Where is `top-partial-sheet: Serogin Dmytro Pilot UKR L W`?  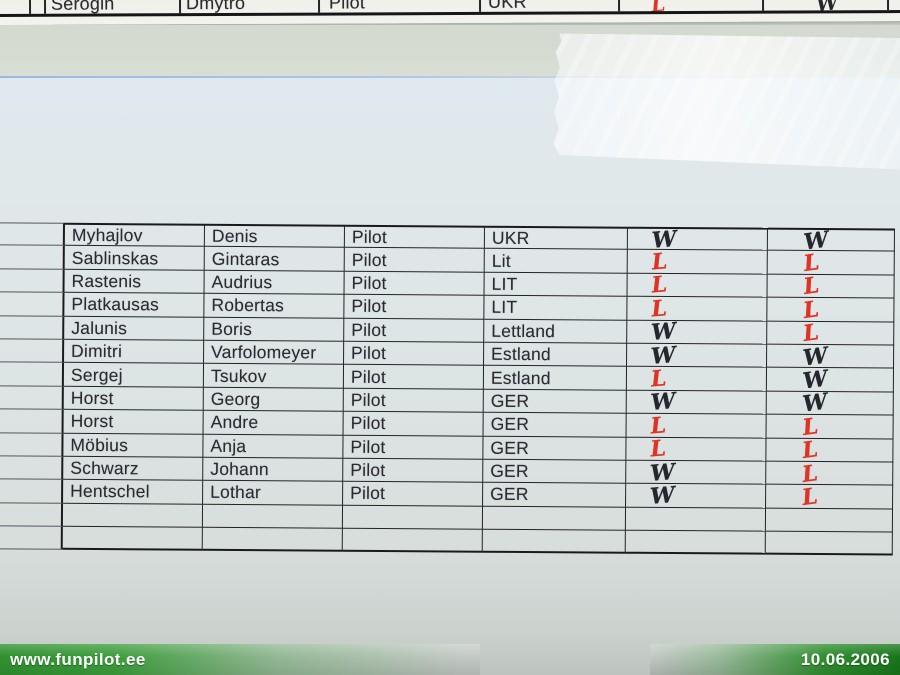
top-partial-sheet: Serogin Dmytro Pilot UKR L W is located at coordinates (450, 12).